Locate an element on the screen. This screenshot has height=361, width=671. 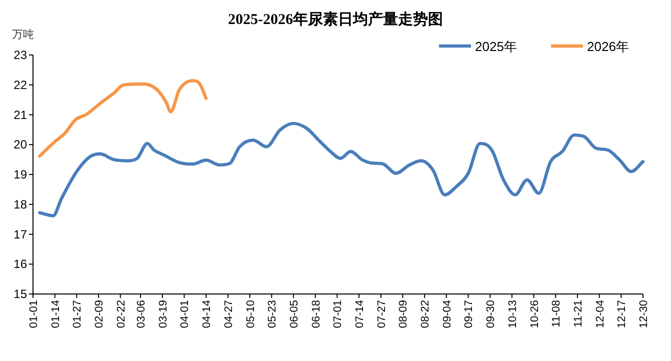
chart-title: 2025-2026年尿素日均产量走势图 is located at coordinates (335, 19).